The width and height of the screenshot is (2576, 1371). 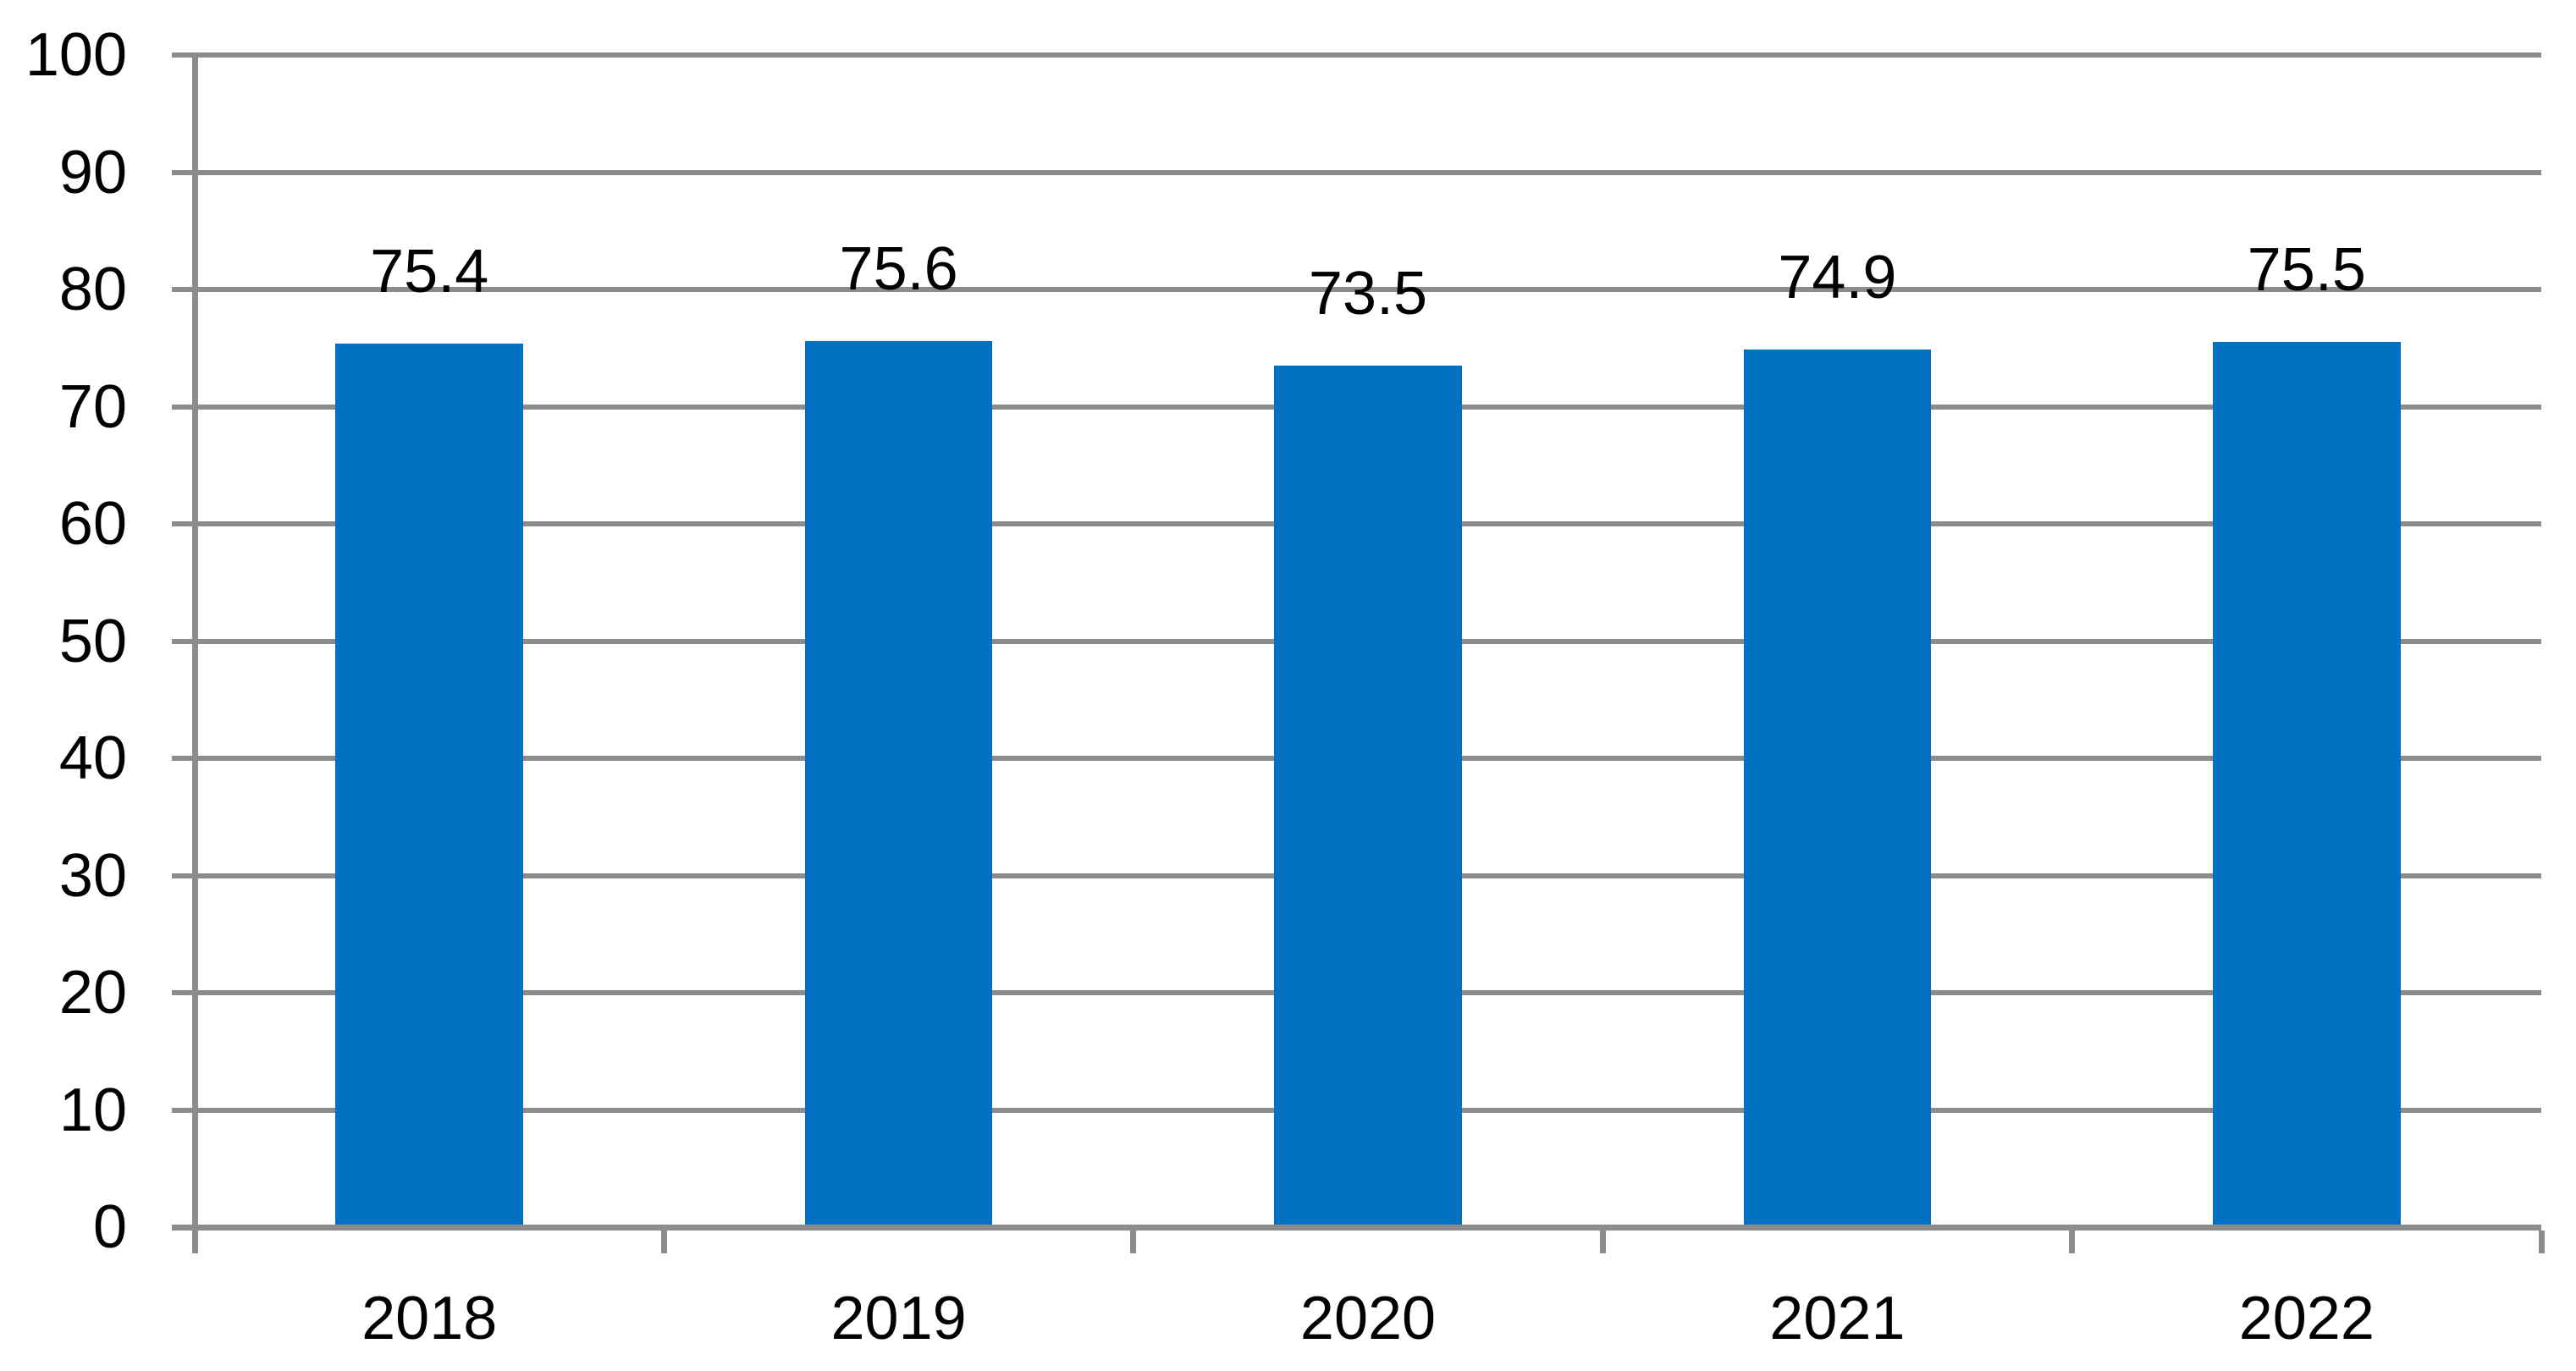 What do you see at coordinates (93, 993) in the screenshot?
I see `y-axis-tick-label: 20` at bounding box center [93, 993].